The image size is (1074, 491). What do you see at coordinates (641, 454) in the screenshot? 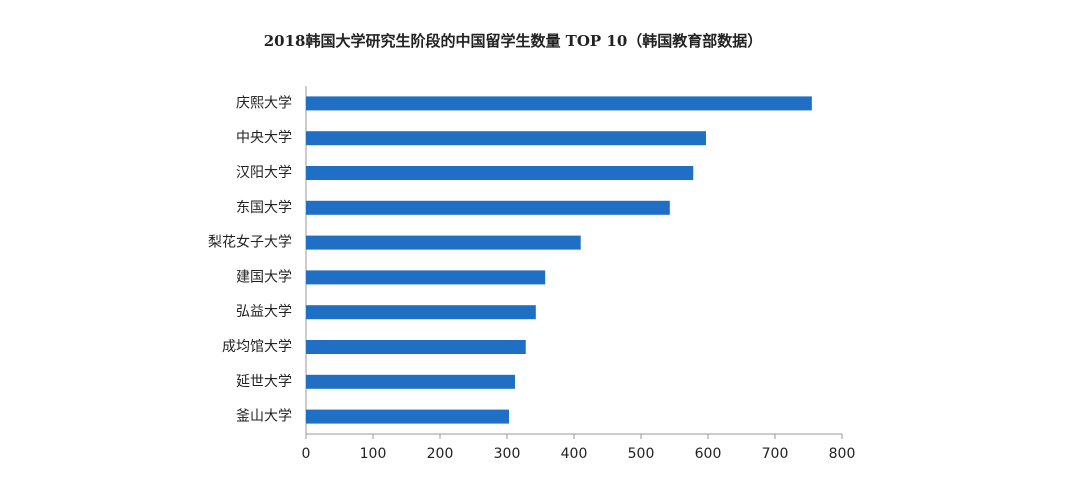
I see `x-tick-label: 500` at bounding box center [641, 454].